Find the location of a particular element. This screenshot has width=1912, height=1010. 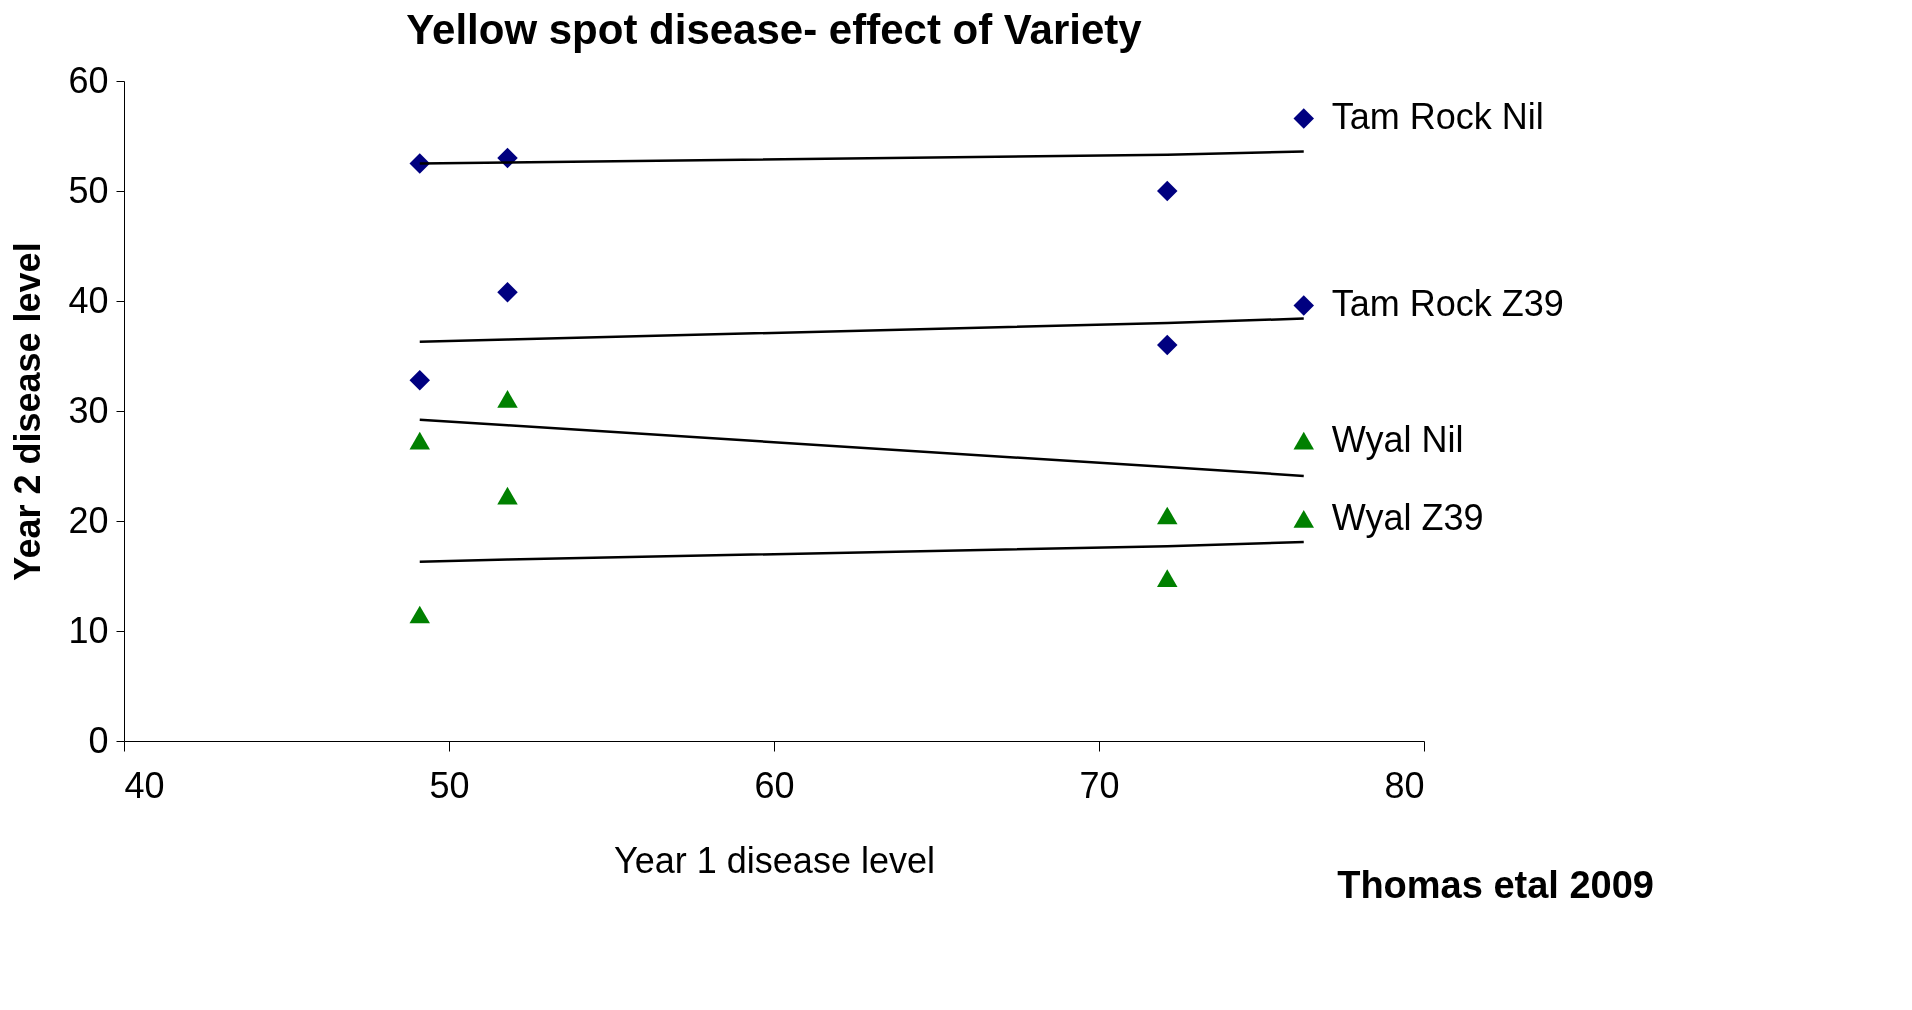

series-label: Tam Rock Nil is located at coordinates (1437, 117).